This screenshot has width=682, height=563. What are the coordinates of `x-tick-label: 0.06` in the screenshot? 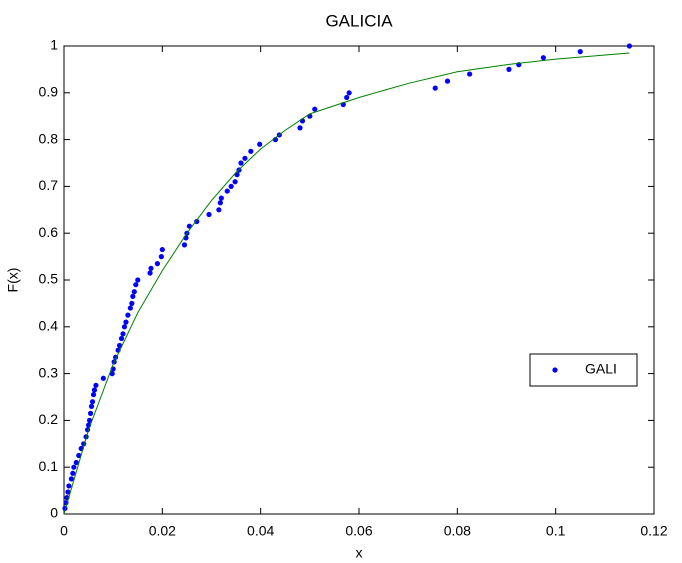 It's located at (358, 531).